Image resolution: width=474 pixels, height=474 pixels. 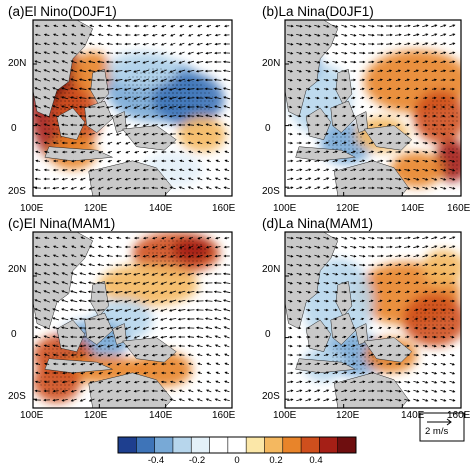 What do you see at coordinates (437, 431) in the screenshot?
I see `reference-vector-label: 2 m/s` at bounding box center [437, 431].